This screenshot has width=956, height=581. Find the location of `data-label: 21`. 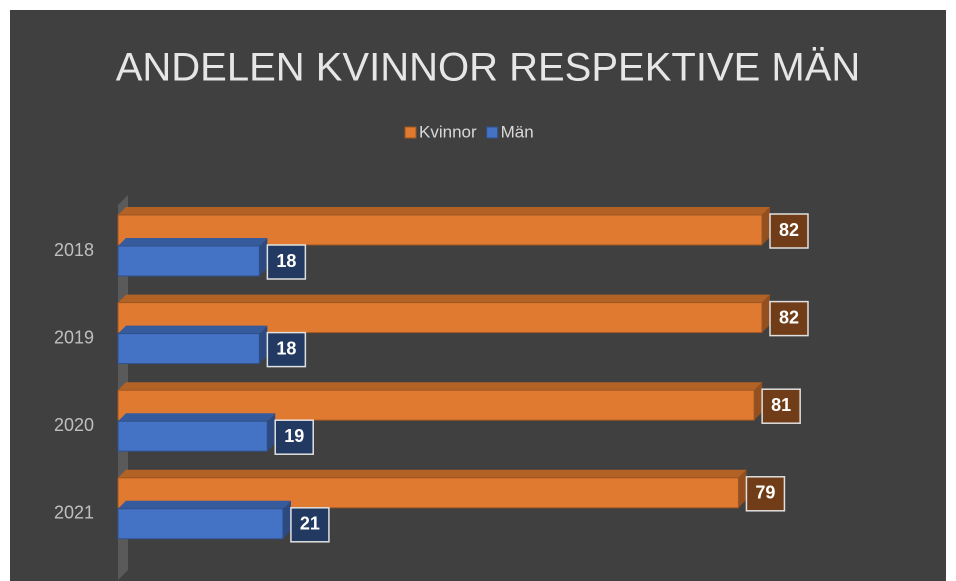

data-label: 21 is located at coordinates (310, 524).